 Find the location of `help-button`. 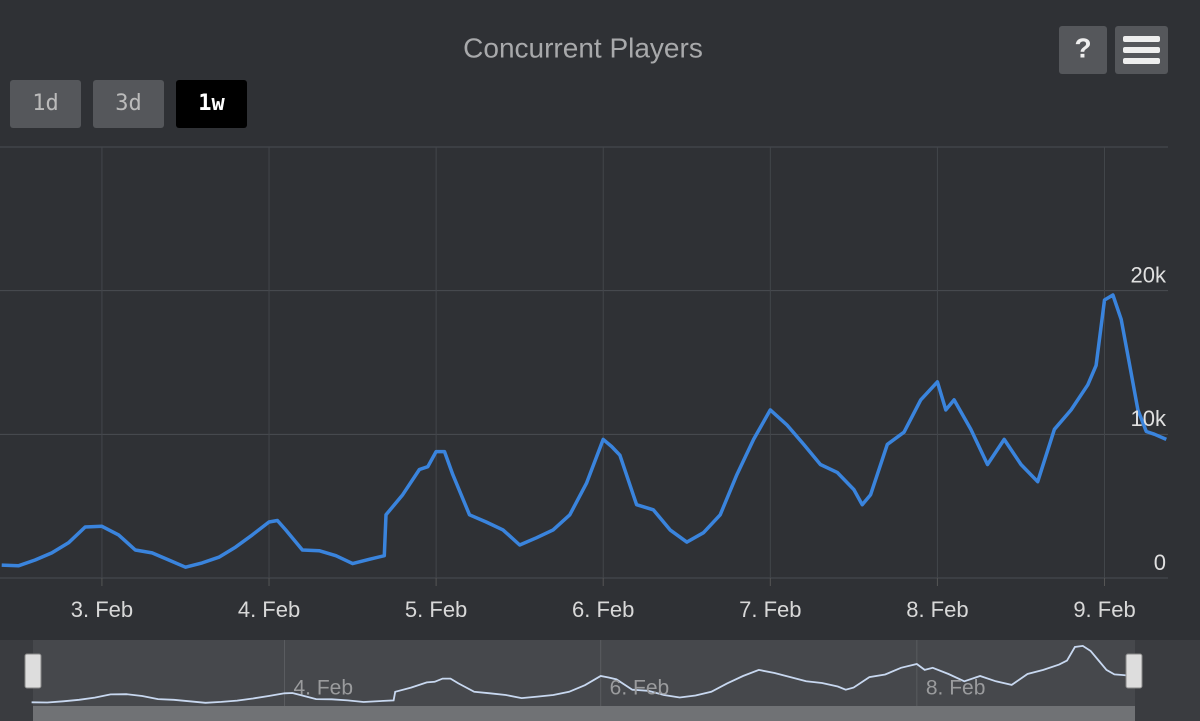

help-button is located at coordinates (1083, 50).